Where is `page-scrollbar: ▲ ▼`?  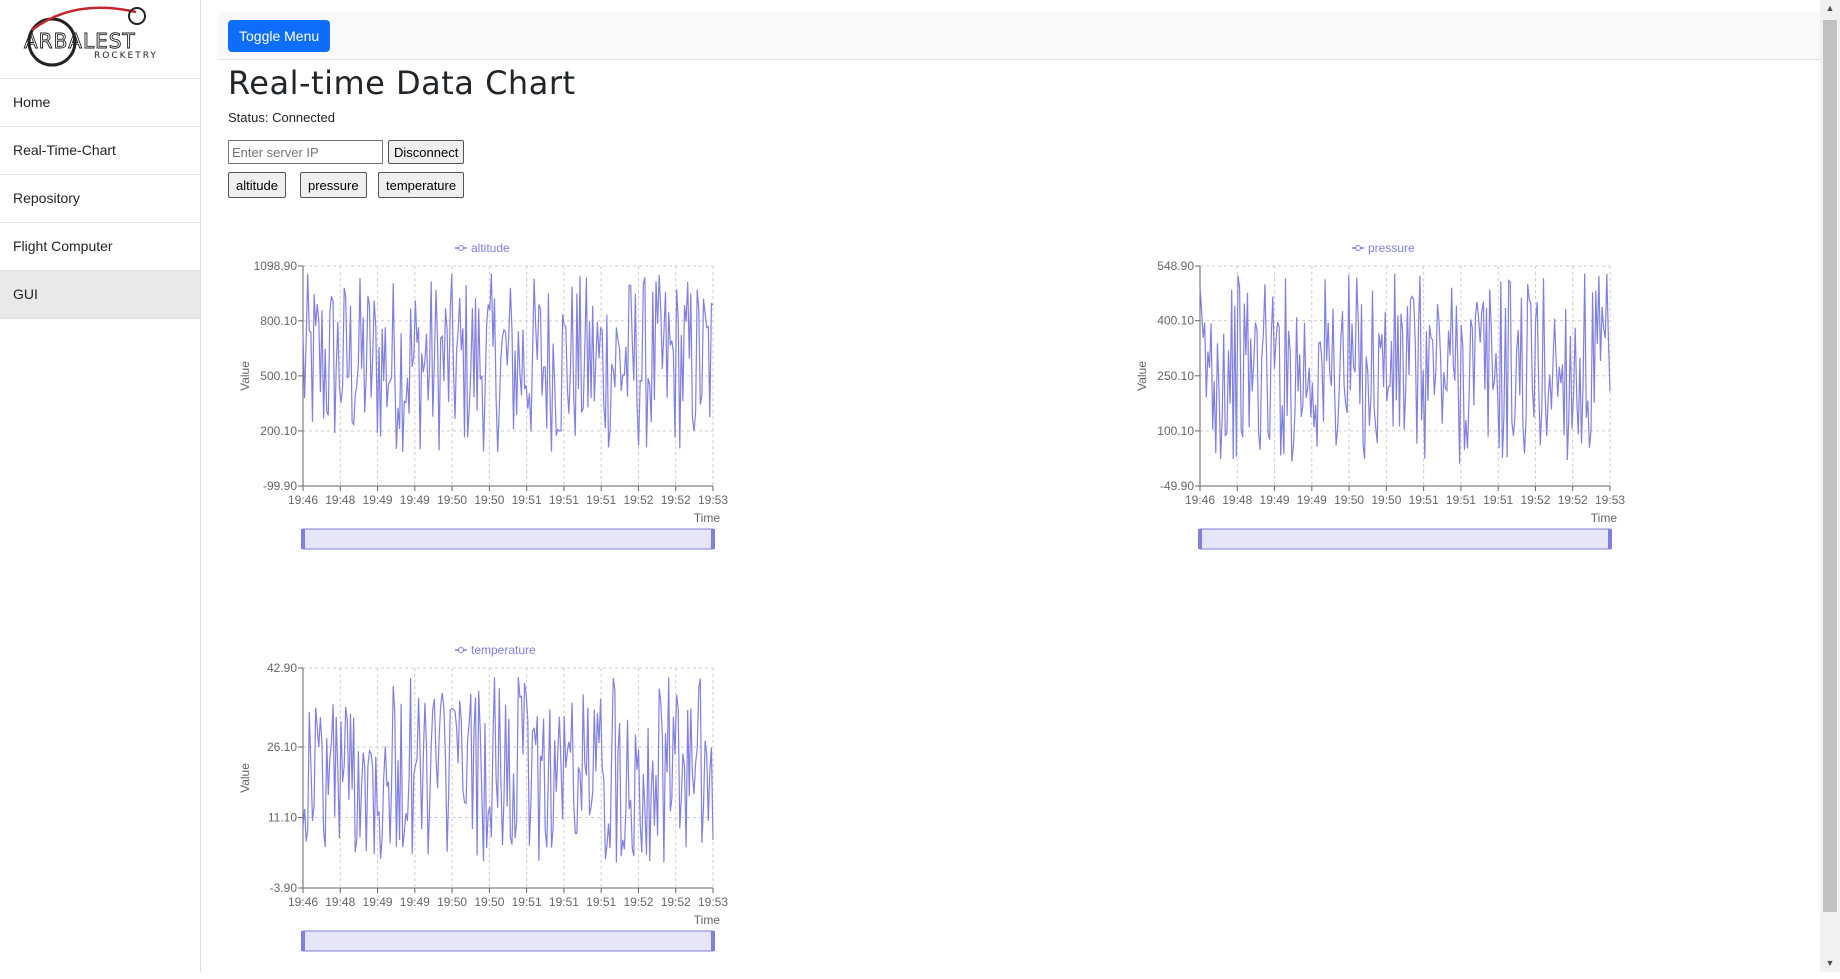
page-scrollbar: ▲ ▼ is located at coordinates (1830, 486).